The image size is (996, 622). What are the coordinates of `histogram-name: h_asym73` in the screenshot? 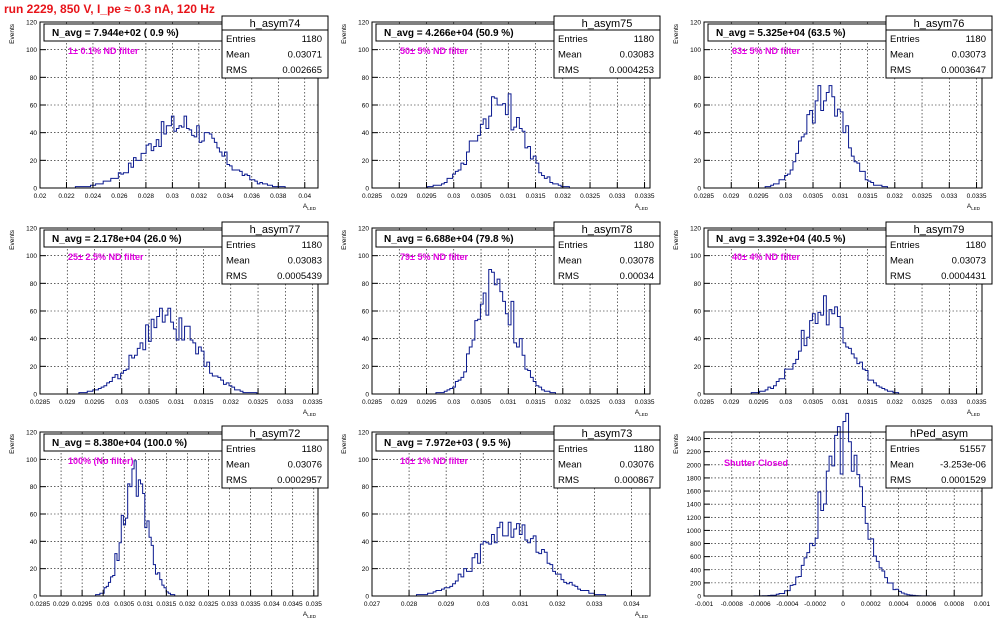 It's located at (607, 434).